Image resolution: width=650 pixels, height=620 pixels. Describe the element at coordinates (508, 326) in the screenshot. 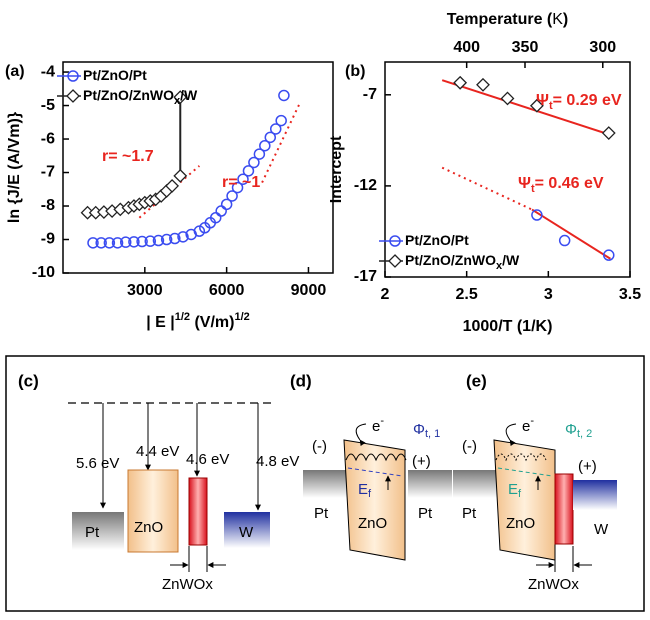

I see `x-axis-label-part: 1000/T (1/K)` at that location.